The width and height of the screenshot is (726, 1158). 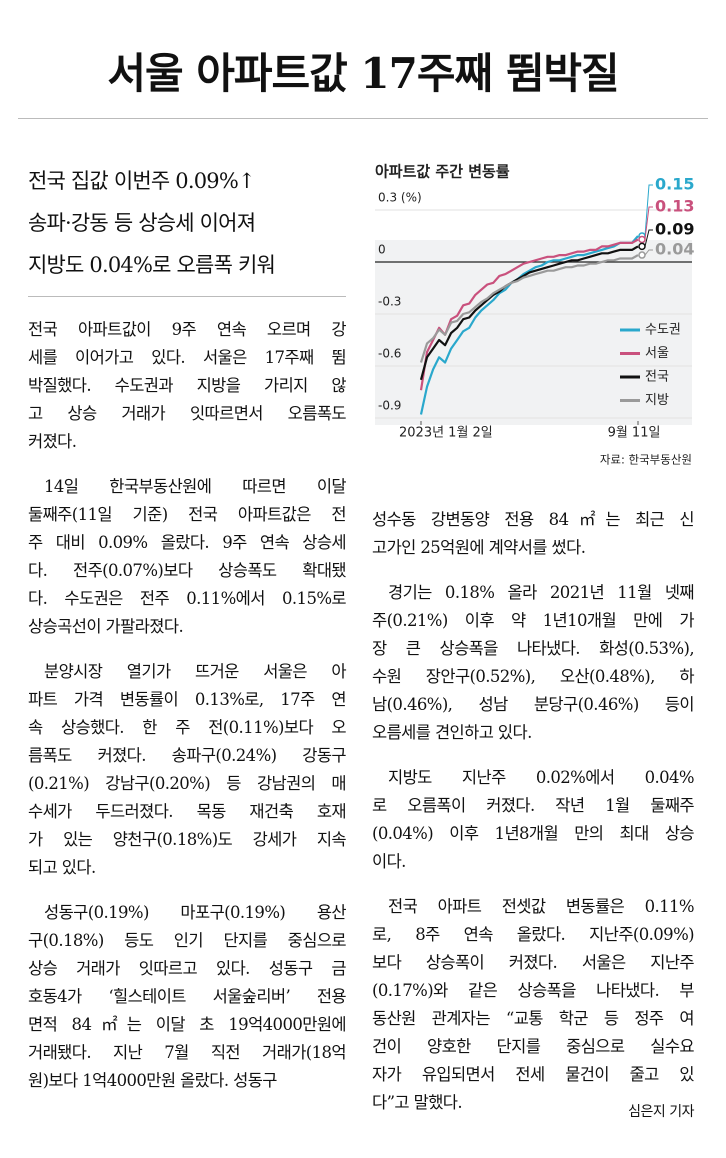 What do you see at coordinates (389, 353) in the screenshot?
I see `y-tick-label: -0.6` at bounding box center [389, 353].